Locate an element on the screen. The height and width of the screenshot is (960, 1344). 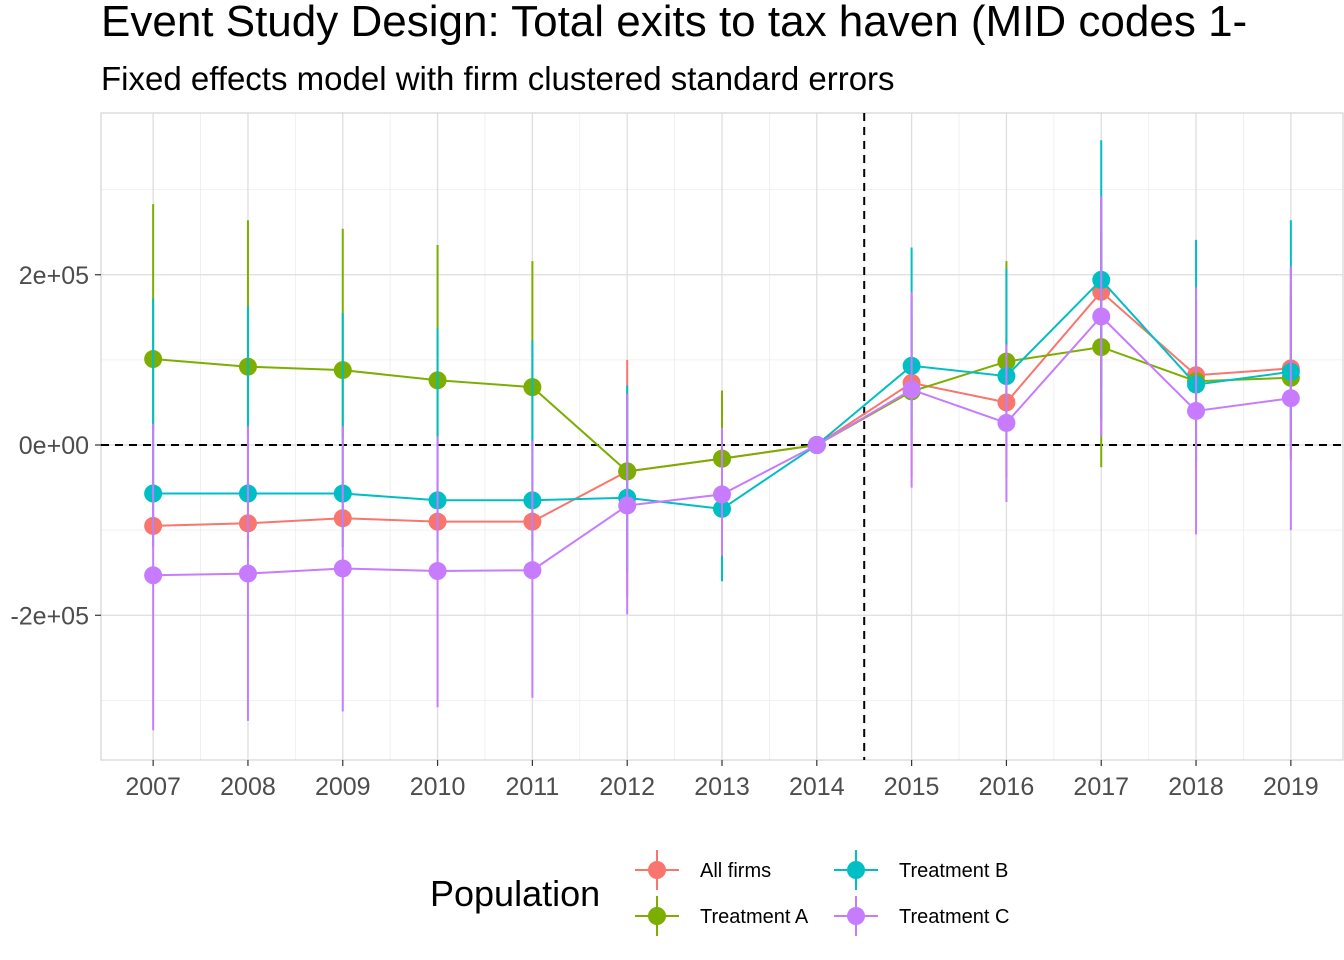
legend-item-treatment-c: Treatment C is located at coordinates (921, 916).